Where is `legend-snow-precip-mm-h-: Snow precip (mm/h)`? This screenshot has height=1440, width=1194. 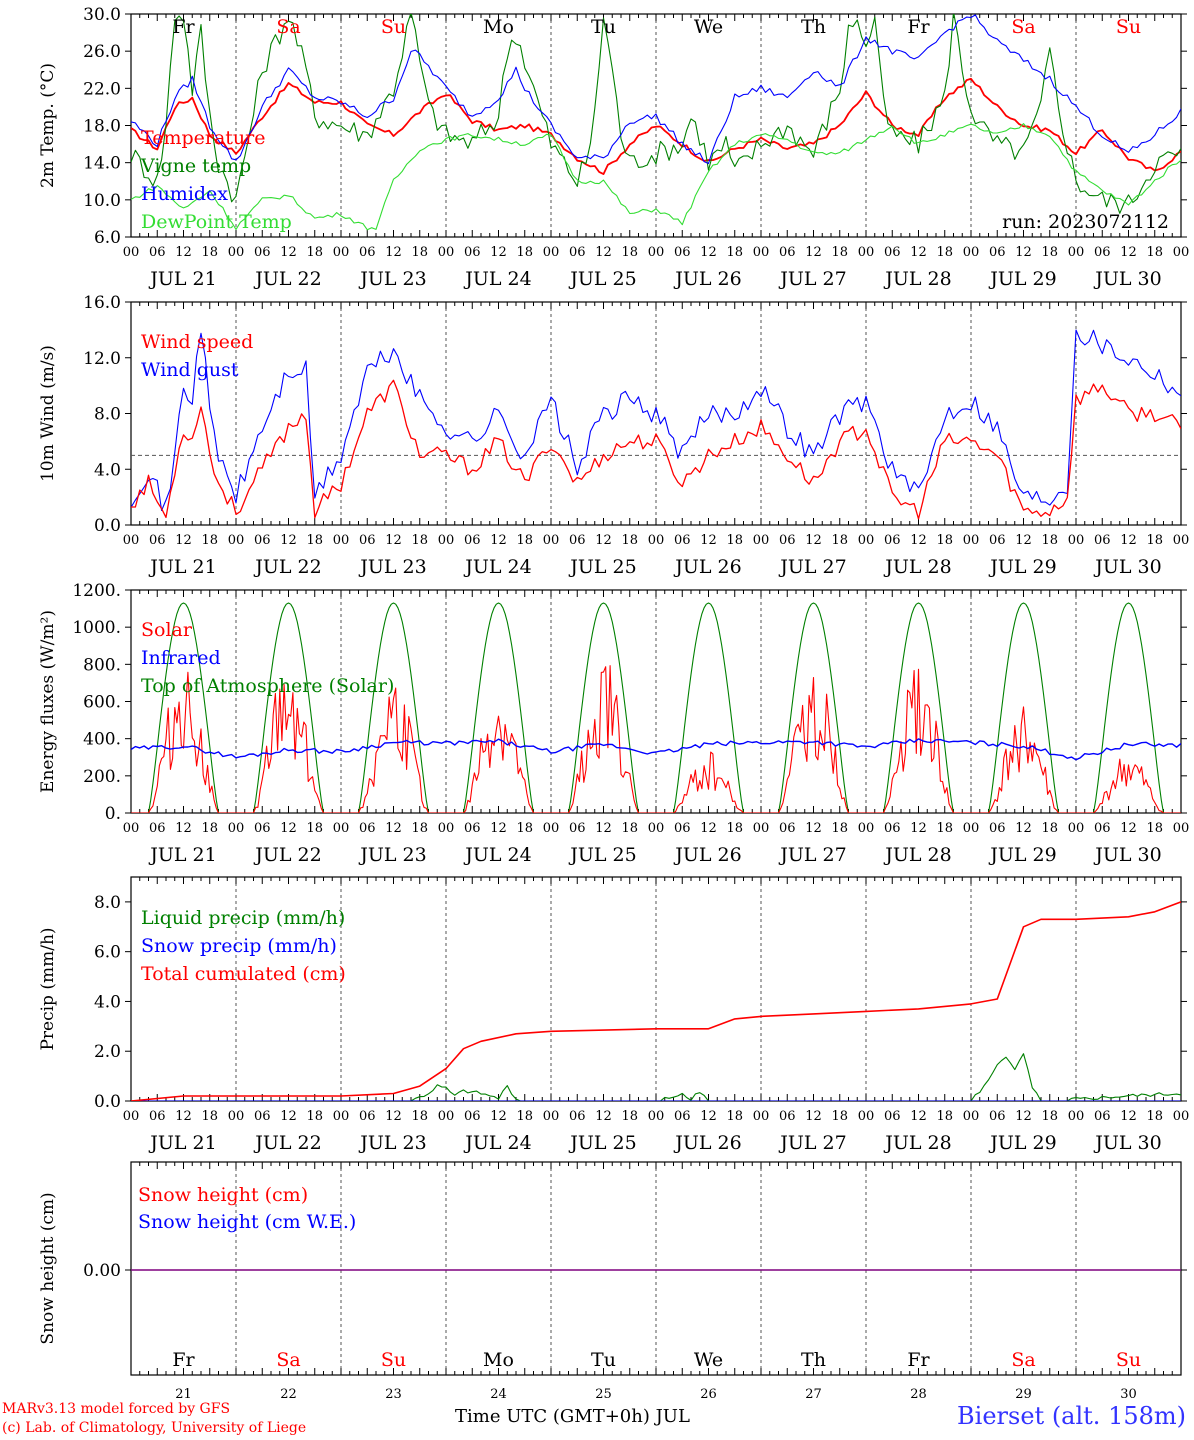 legend-snow-precip-mm-h-: Snow precip (mm/h) is located at coordinates (239, 946).